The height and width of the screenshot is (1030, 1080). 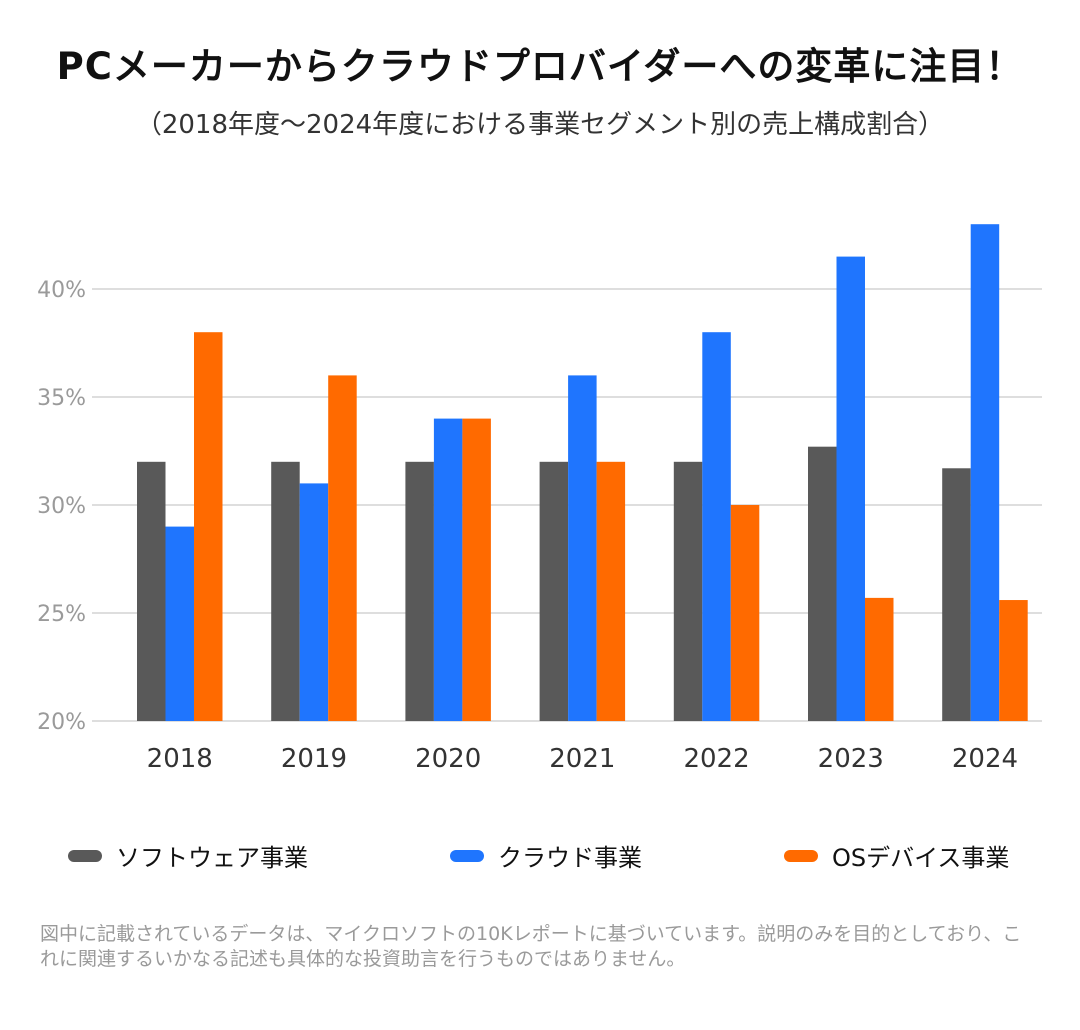 I want to click on y-tick-label: 25%, so click(x=61, y=614).